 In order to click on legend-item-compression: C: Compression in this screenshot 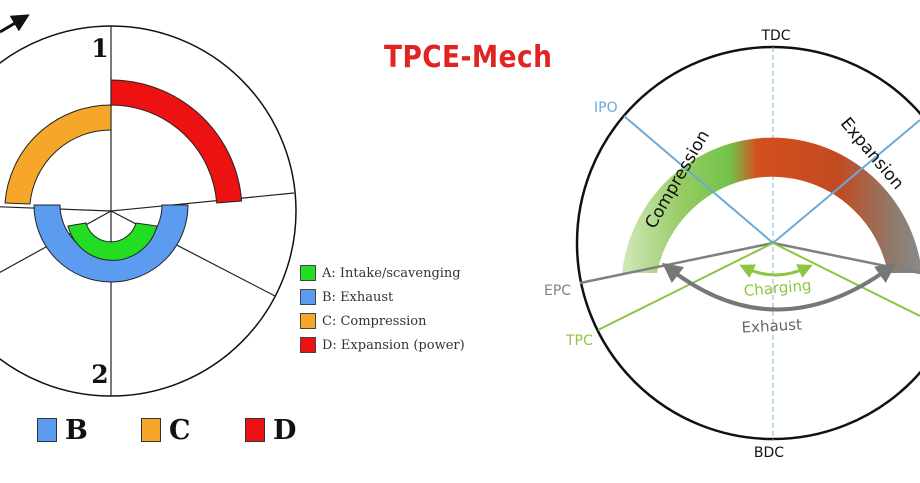, I will do `click(363, 321)`.